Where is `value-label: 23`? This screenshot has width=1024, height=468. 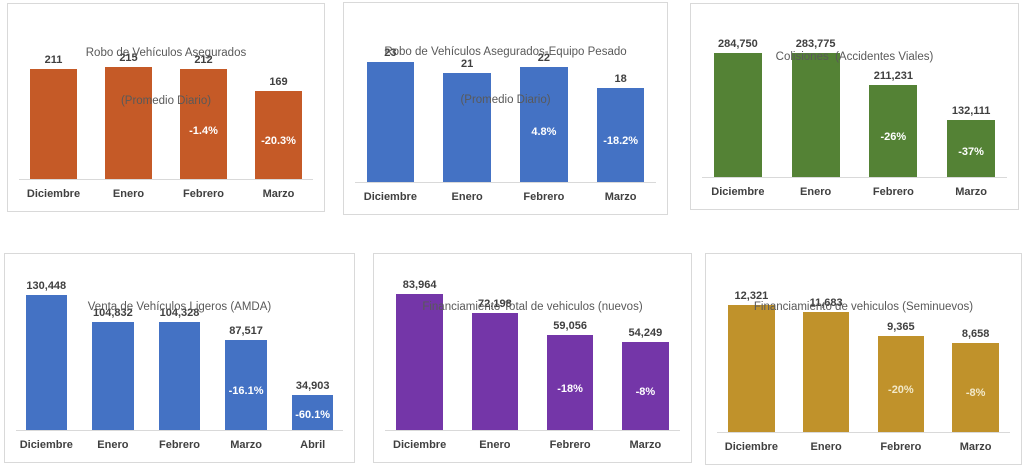 value-label: 23 is located at coordinates (390, 53).